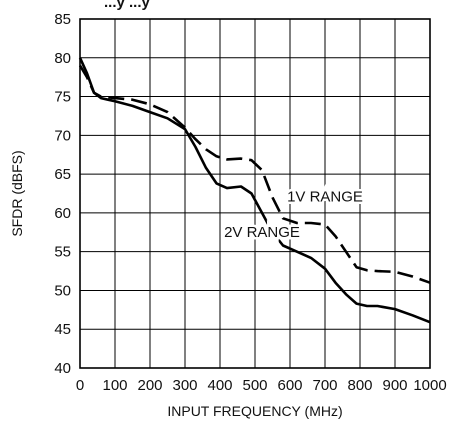  I want to click on x-tick-label-700: 700, so click(324, 385).